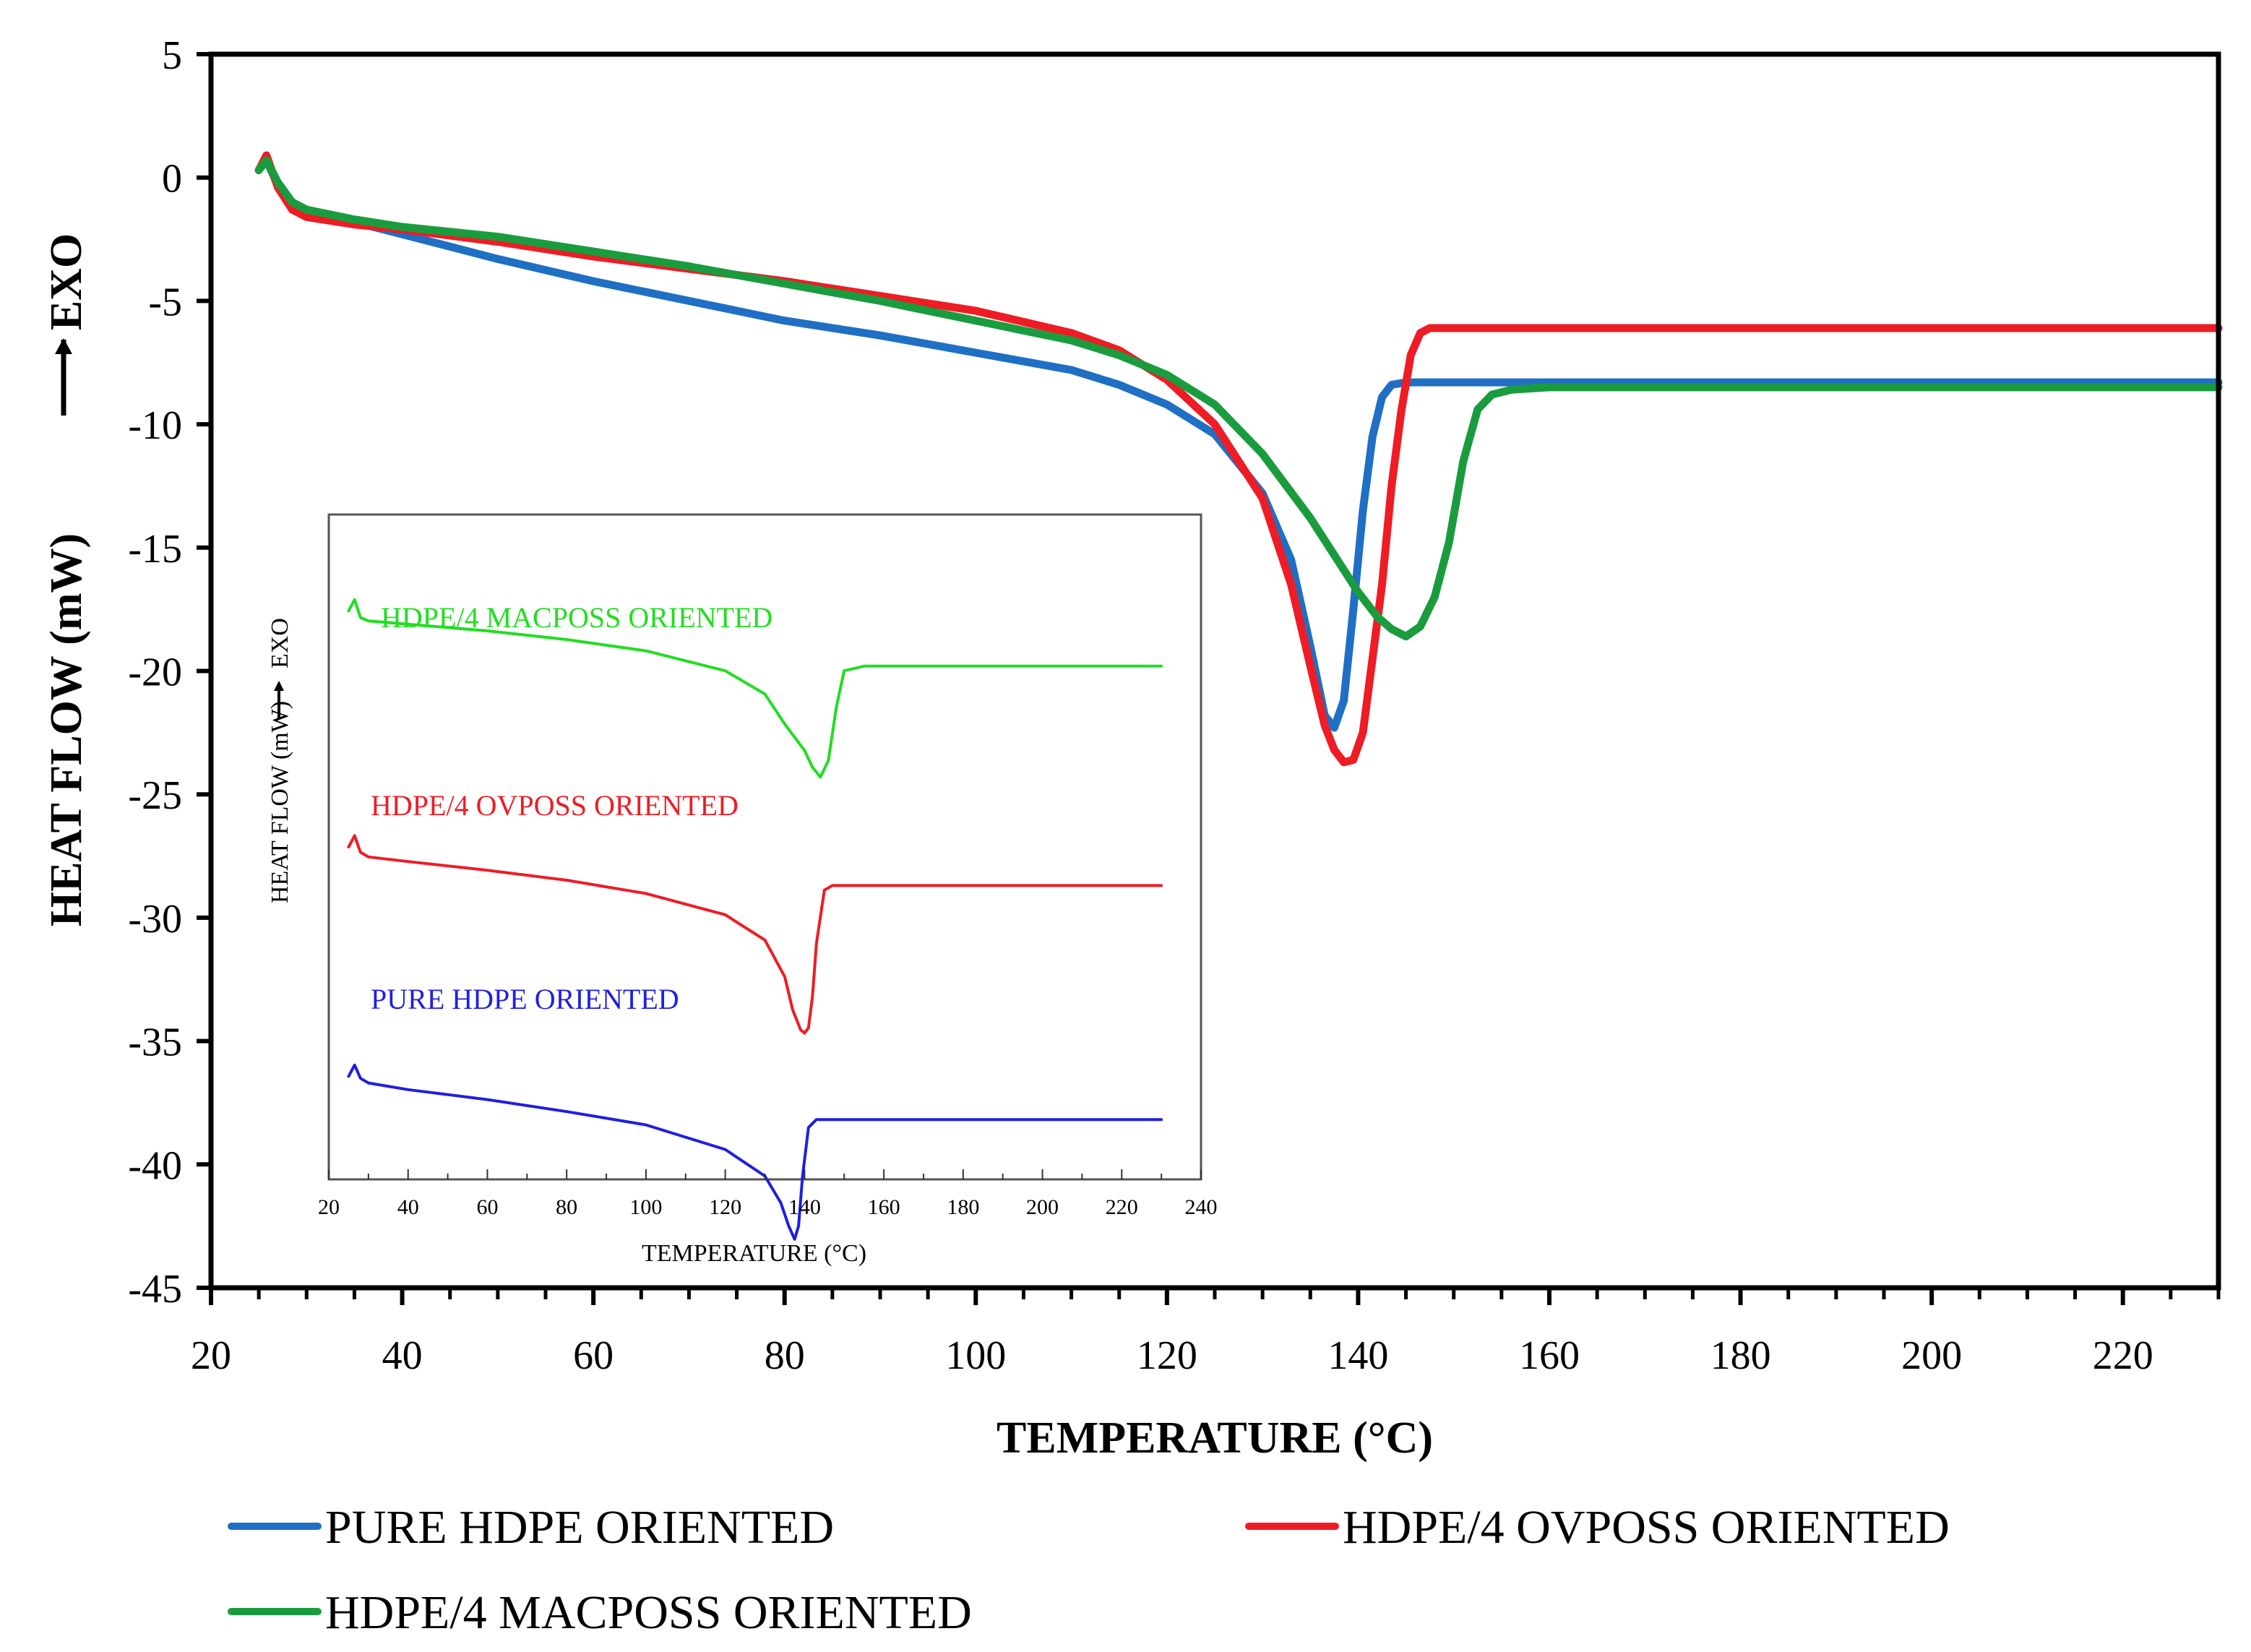 This screenshot has height=1652, width=2251. I want to click on y-axis-exo-group: EXO, so click(66, 324).